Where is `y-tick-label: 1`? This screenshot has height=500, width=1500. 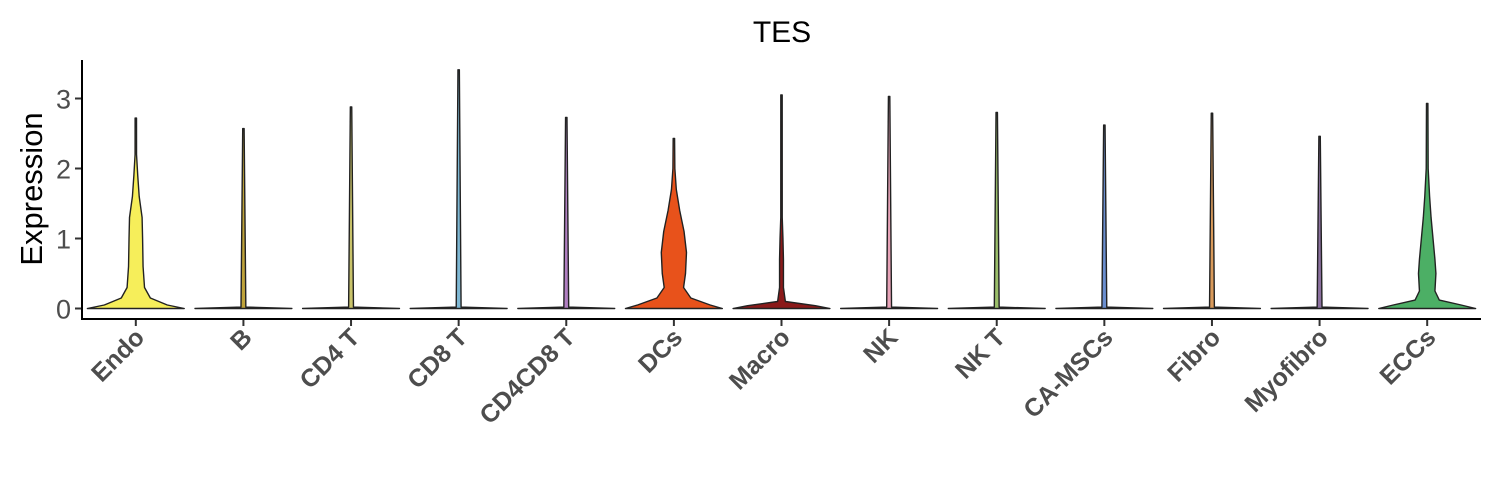 y-tick-label: 1 is located at coordinates (63, 240).